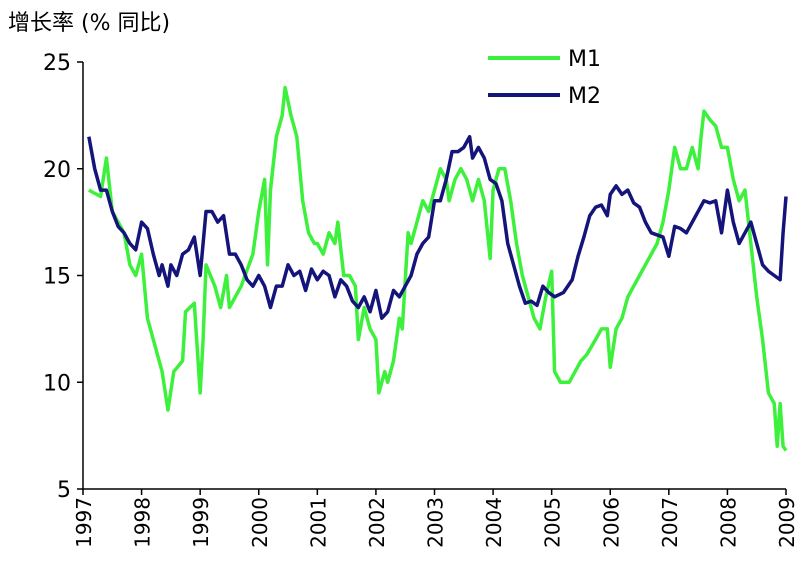 Image resolution: width=796 pixels, height=568 pixels. Describe the element at coordinates (318, 522) in the screenshot. I see `x-tick-label: 2001` at that location.